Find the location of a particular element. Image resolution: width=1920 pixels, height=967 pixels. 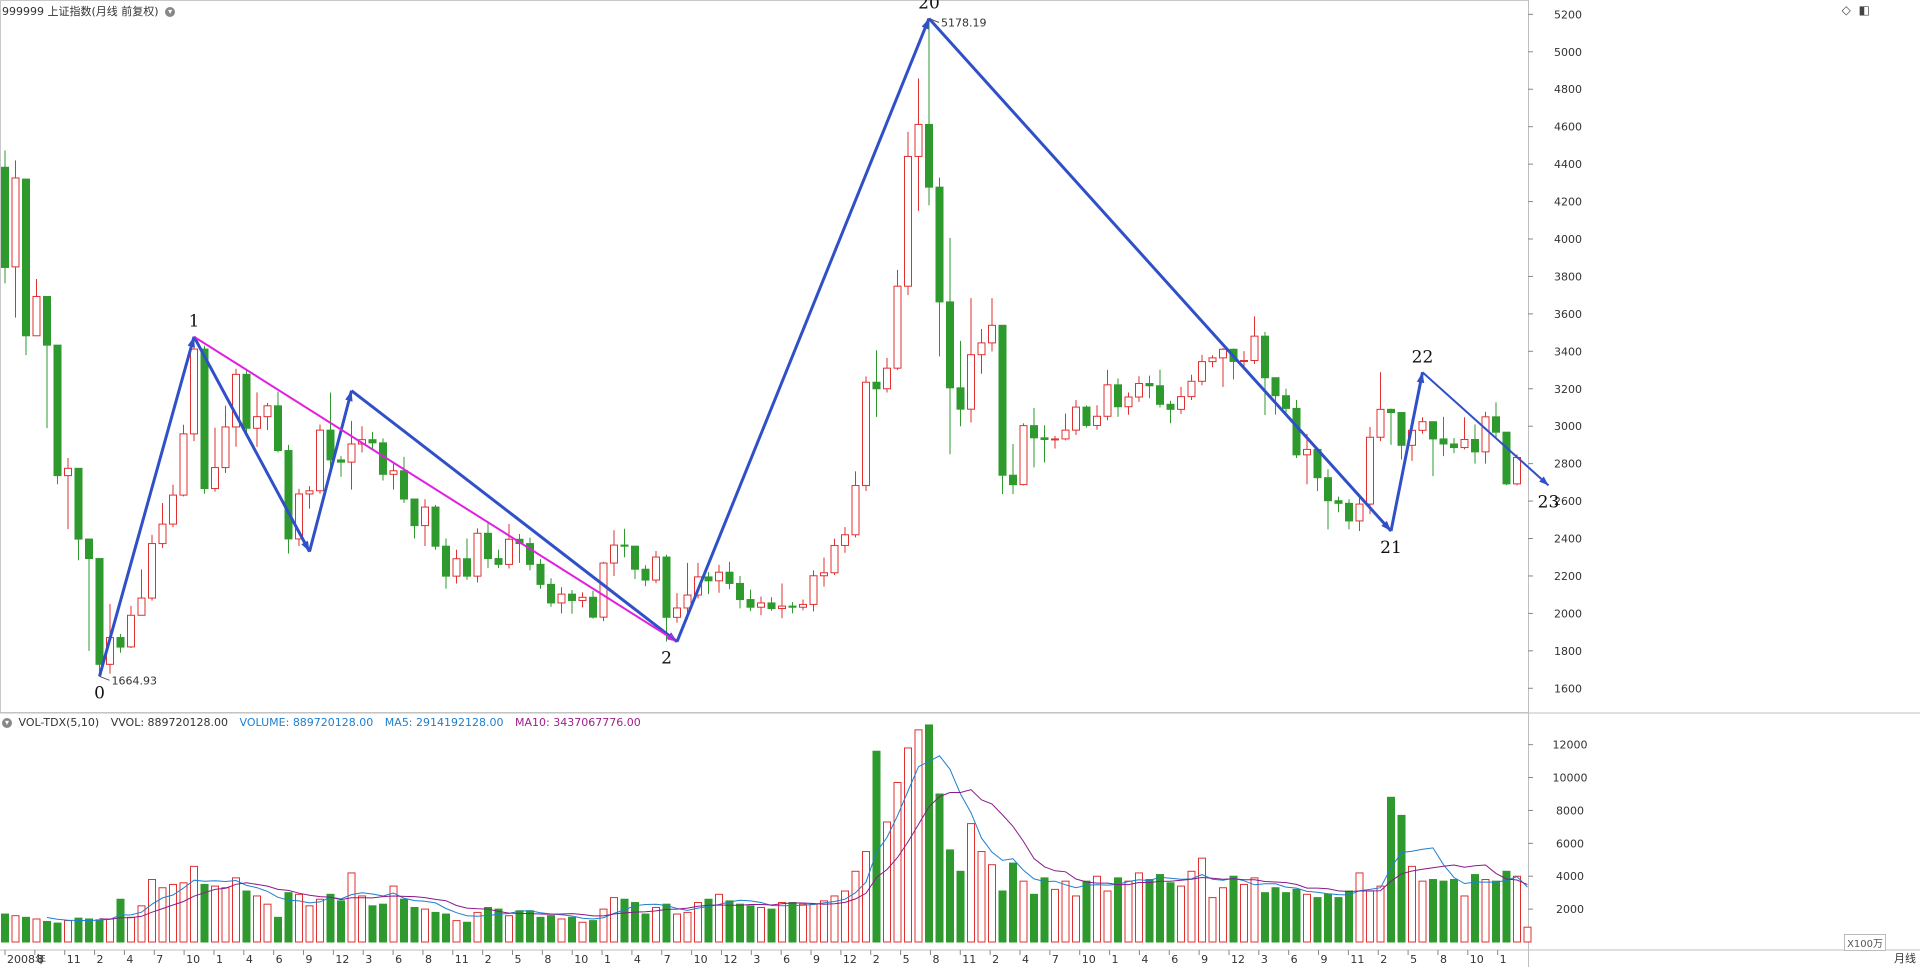

diamond-icon: ◇ is located at coordinates (1846, 10).